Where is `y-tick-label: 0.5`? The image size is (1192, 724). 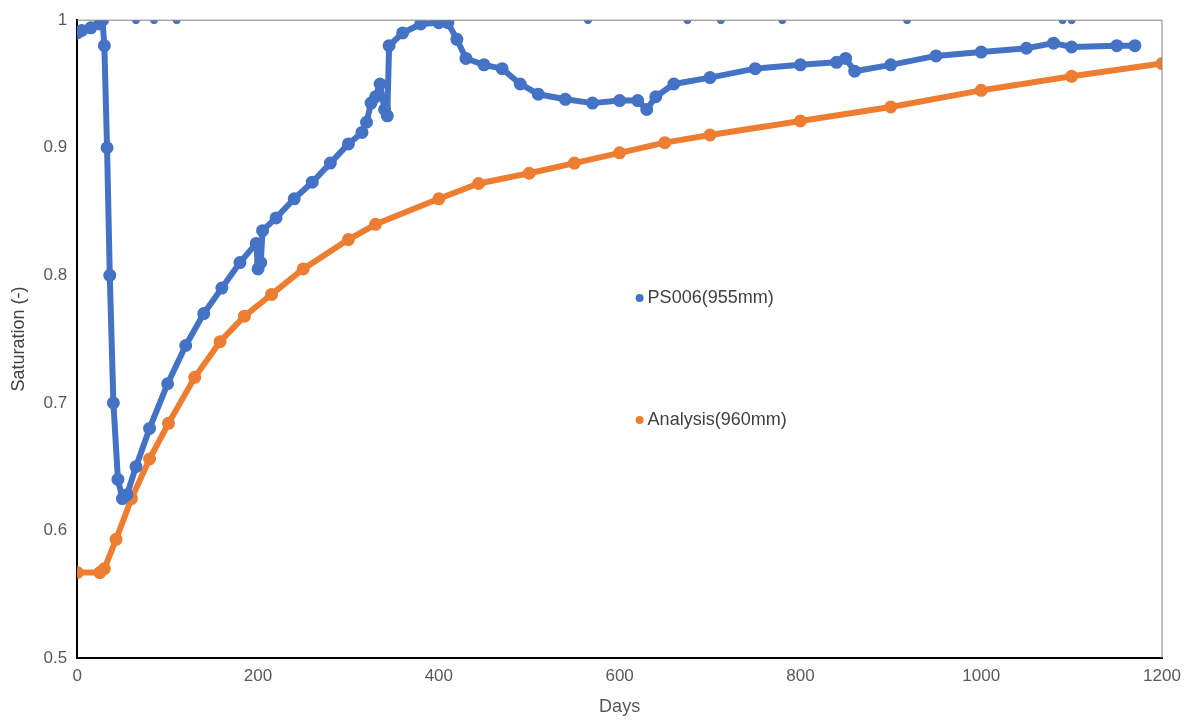 y-tick-label: 0.5 is located at coordinates (55, 657).